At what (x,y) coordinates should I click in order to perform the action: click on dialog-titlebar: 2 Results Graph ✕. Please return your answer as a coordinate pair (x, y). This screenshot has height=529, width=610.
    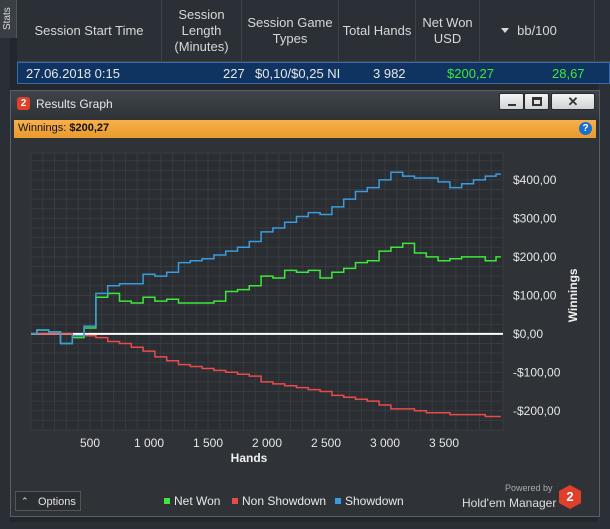
    Looking at the image, I should click on (305, 104).